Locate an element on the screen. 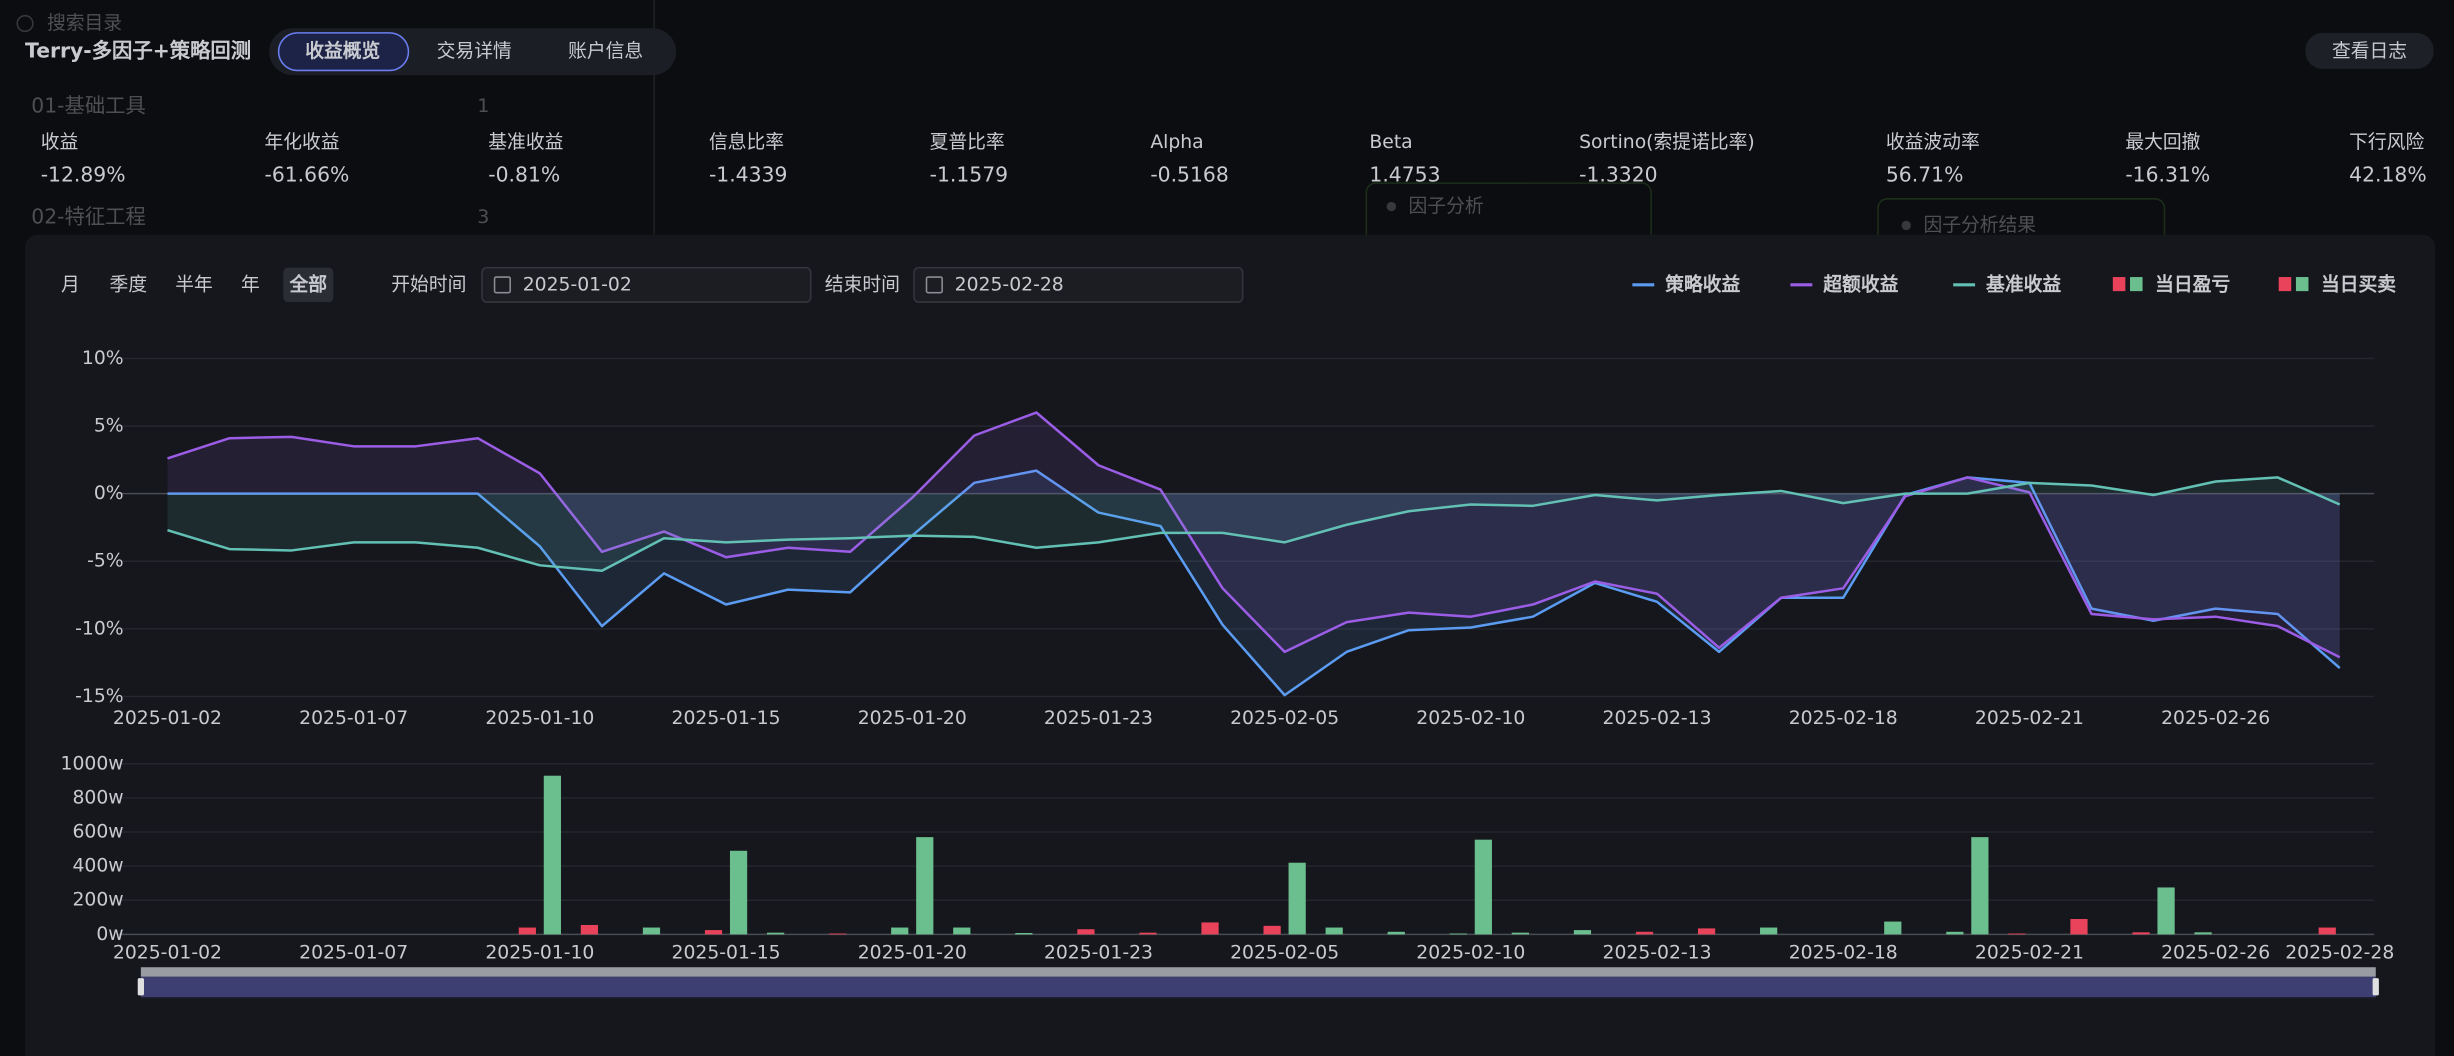  log-button-label: 查看日志 is located at coordinates (2369, 51).